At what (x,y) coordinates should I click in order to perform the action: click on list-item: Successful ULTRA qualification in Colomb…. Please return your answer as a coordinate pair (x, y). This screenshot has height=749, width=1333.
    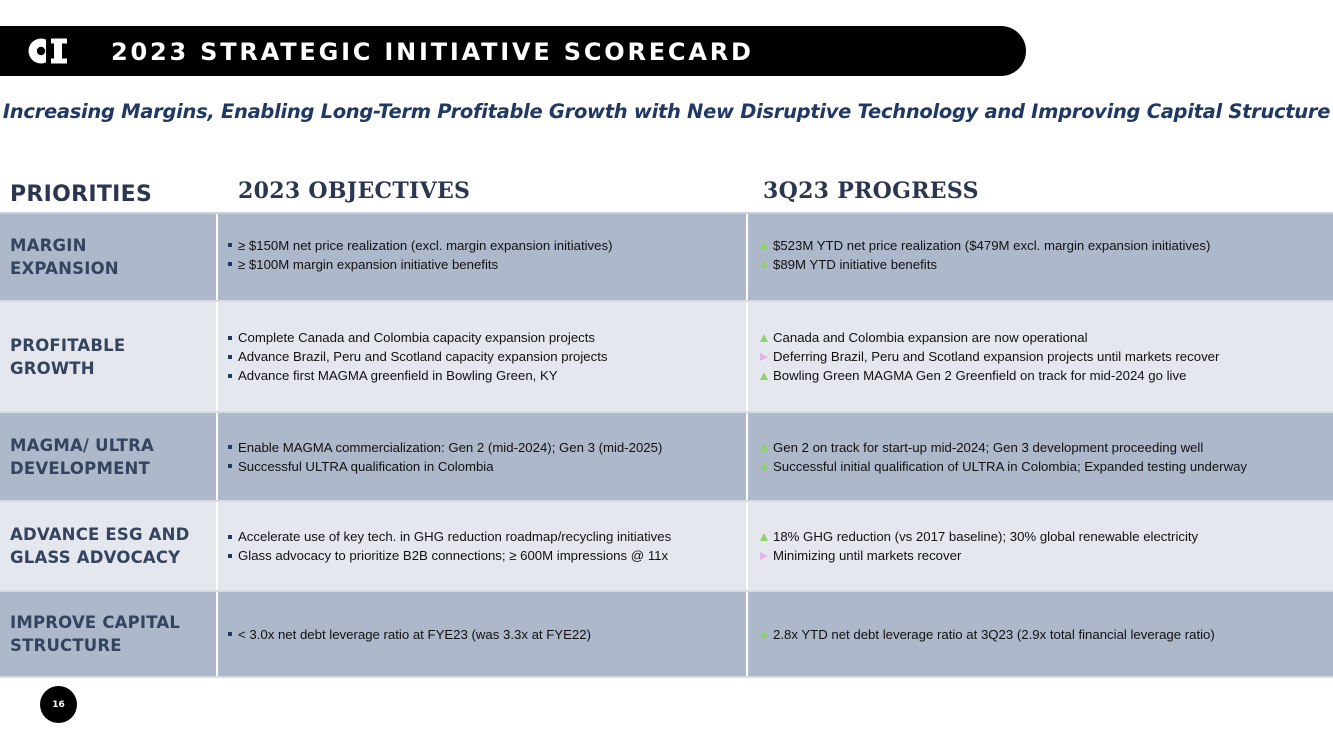
    Looking at the image, I should click on (445, 466).